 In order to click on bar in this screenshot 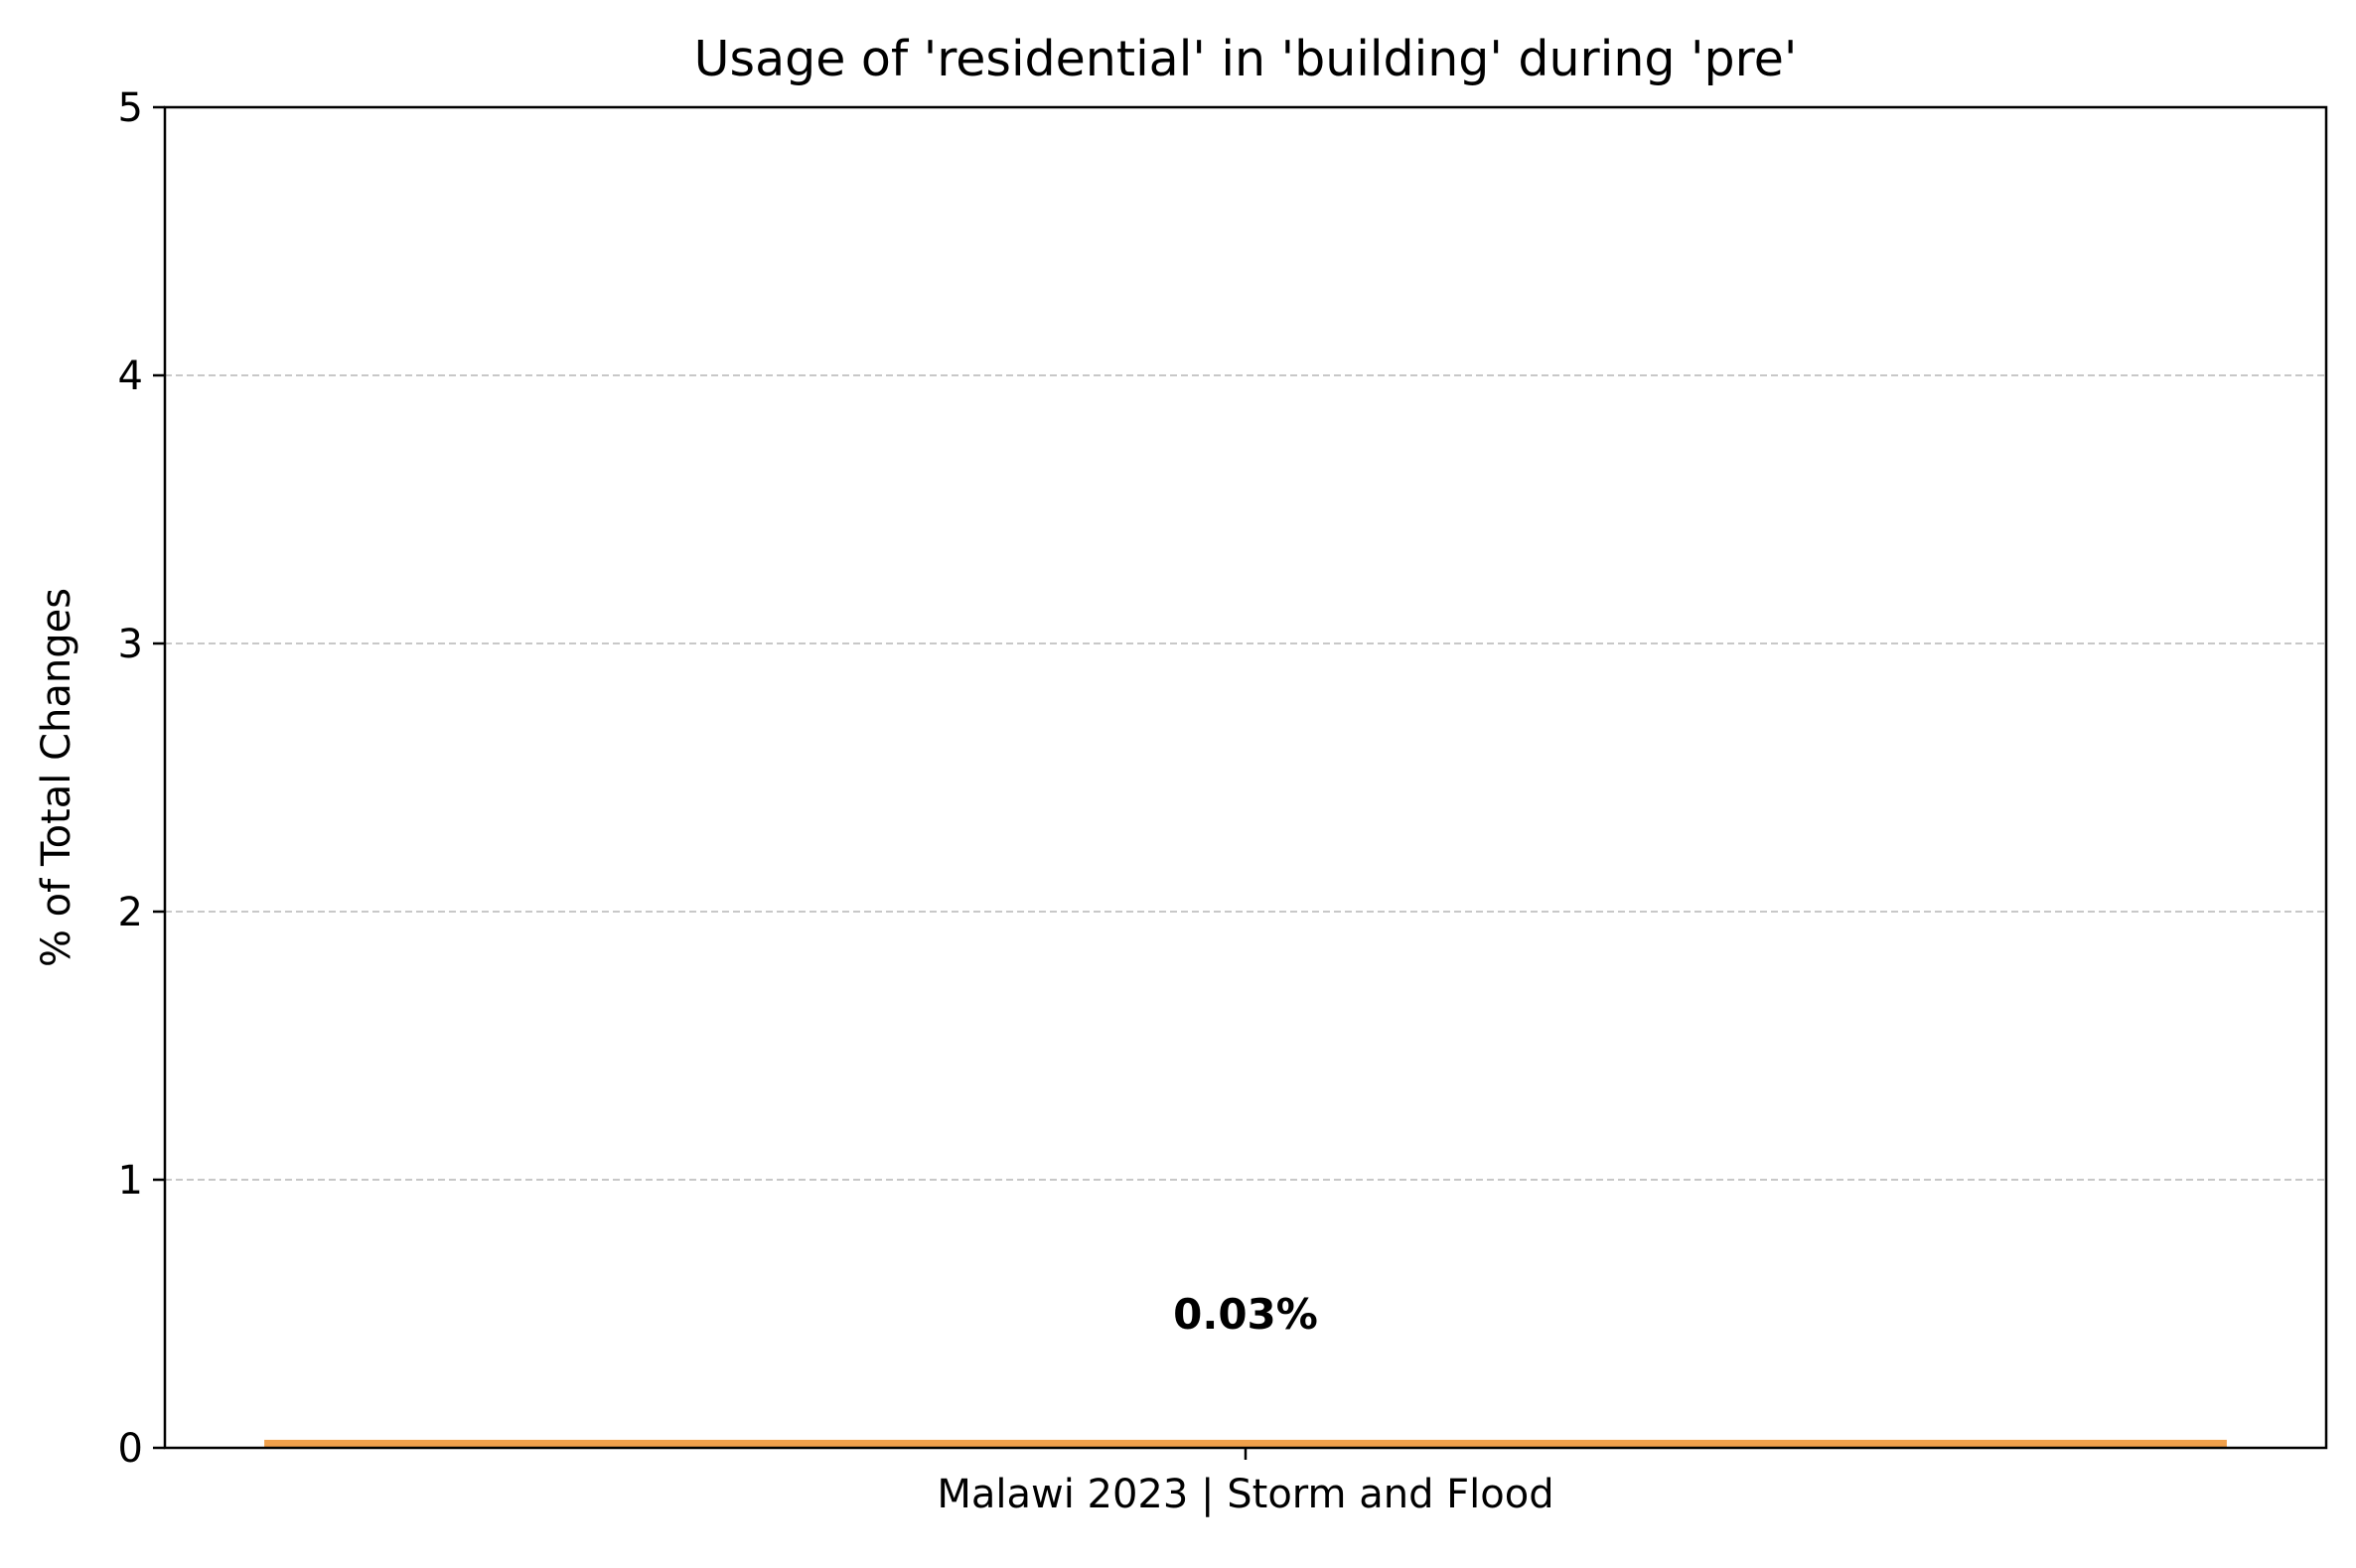, I will do `click(1245, 1443)`.